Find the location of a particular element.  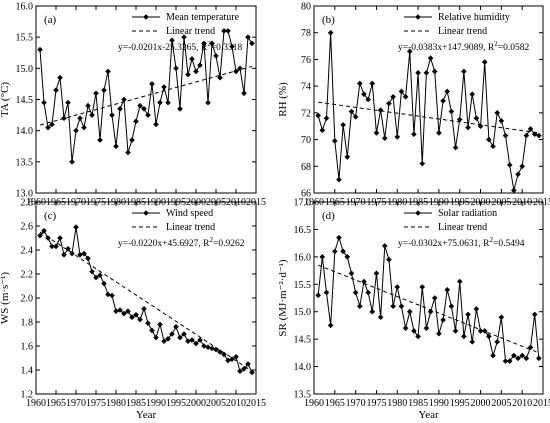

y-tick-label: 66 is located at coordinates (306, 194).